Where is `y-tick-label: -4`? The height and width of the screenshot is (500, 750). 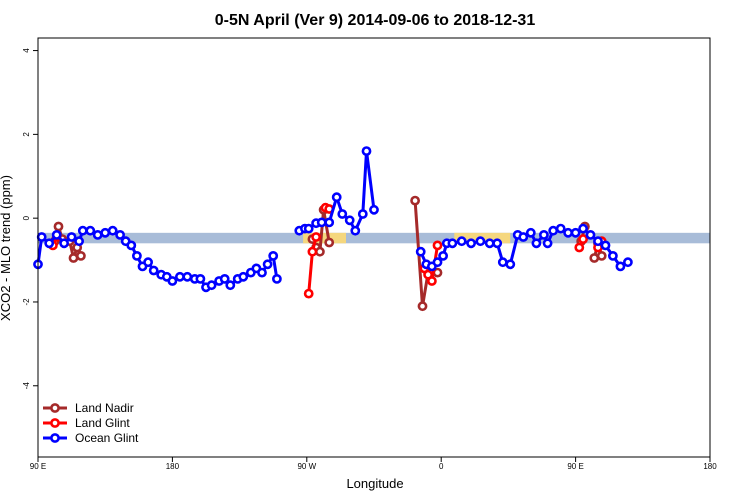 y-tick-label: -4 is located at coordinates (26, 386).